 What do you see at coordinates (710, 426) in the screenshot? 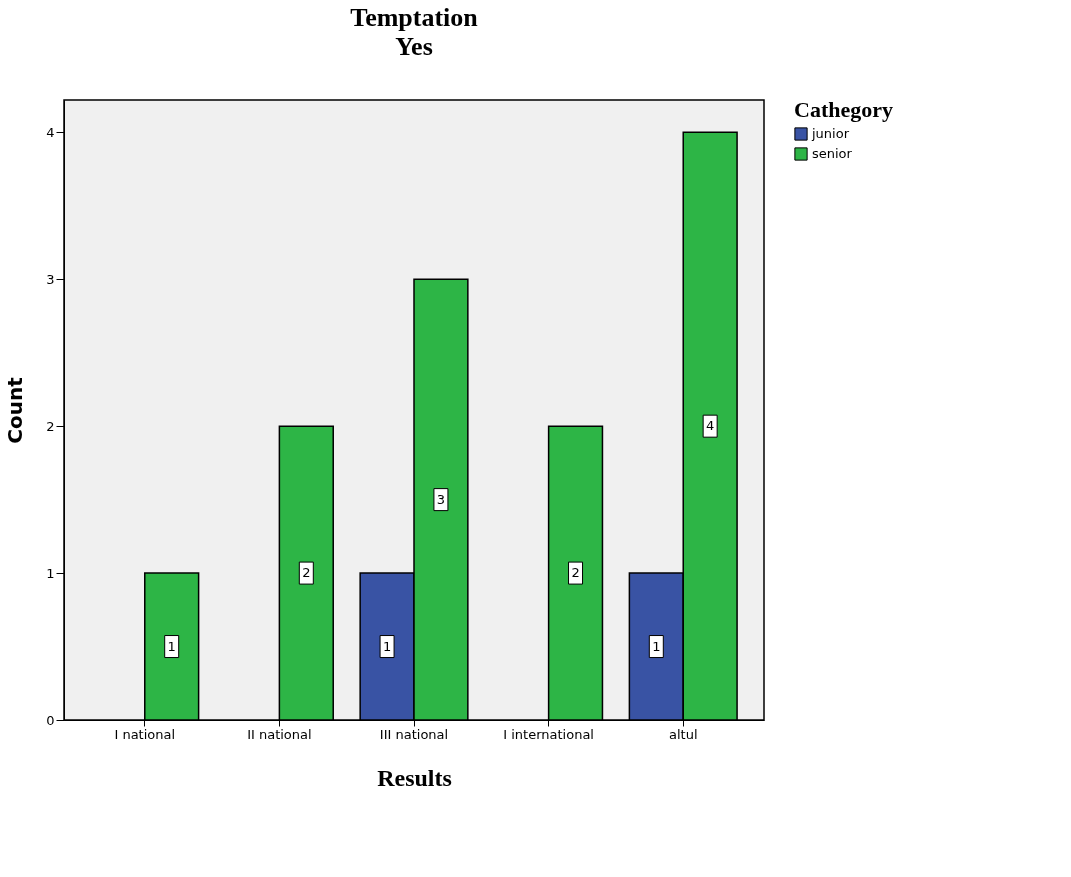
I see `data-label: 4` at bounding box center [710, 426].